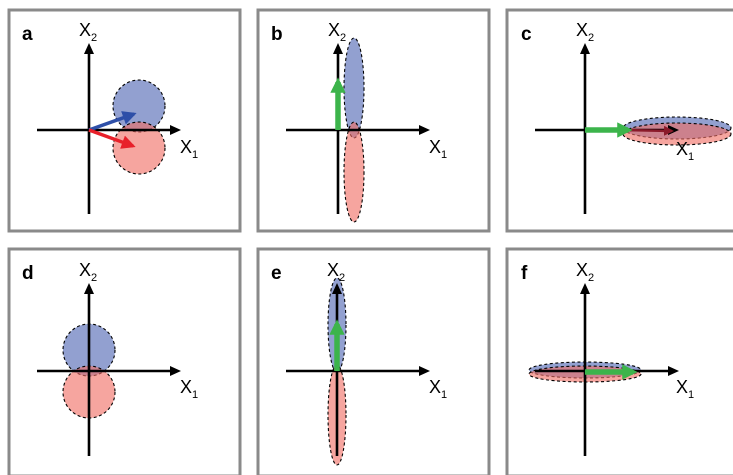 This screenshot has height=475, width=733. Describe the element at coordinates (112, 138) in the screenshot. I see `red-vector` at that location.